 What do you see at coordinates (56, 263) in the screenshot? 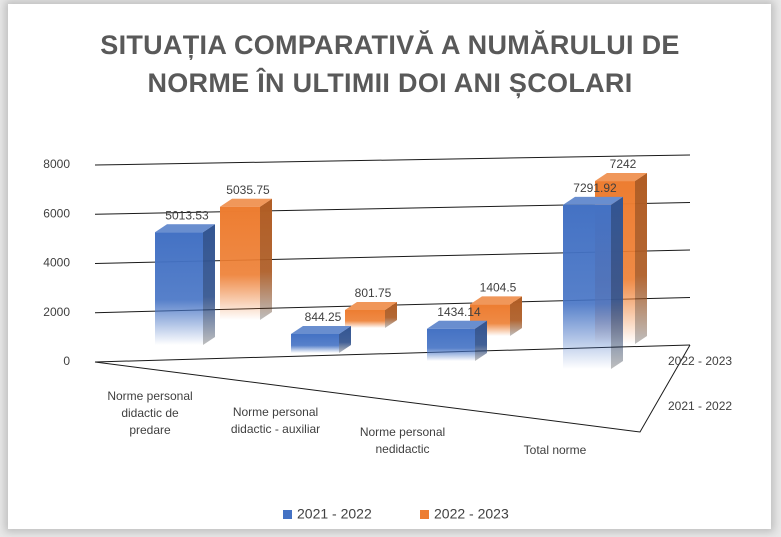
I see `y-tick-label: 4000` at bounding box center [56, 263].